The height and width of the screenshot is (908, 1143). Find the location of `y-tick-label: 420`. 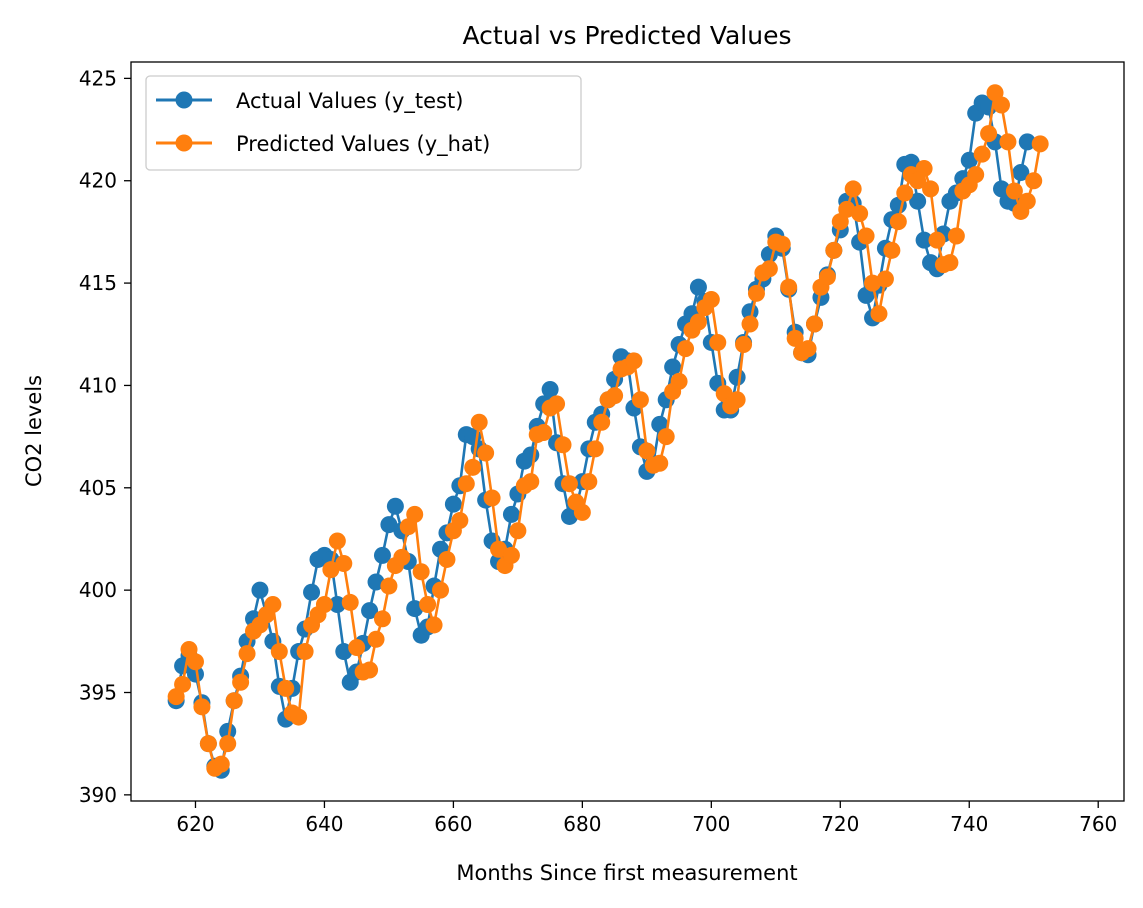

y-tick-label: 420 is located at coordinates (98, 181).